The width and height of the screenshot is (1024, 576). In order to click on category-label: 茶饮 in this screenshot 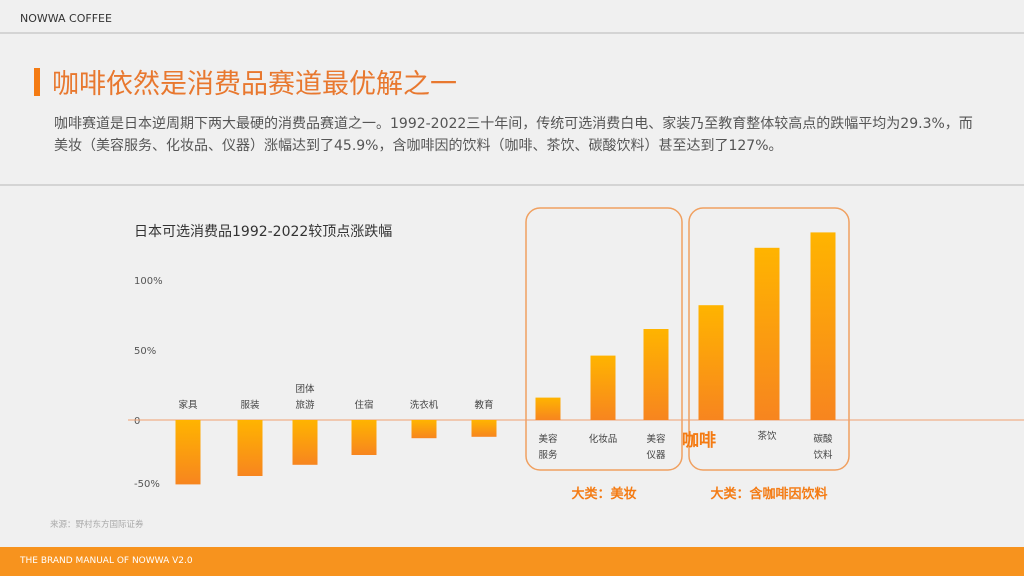, I will do `click(767, 436)`.